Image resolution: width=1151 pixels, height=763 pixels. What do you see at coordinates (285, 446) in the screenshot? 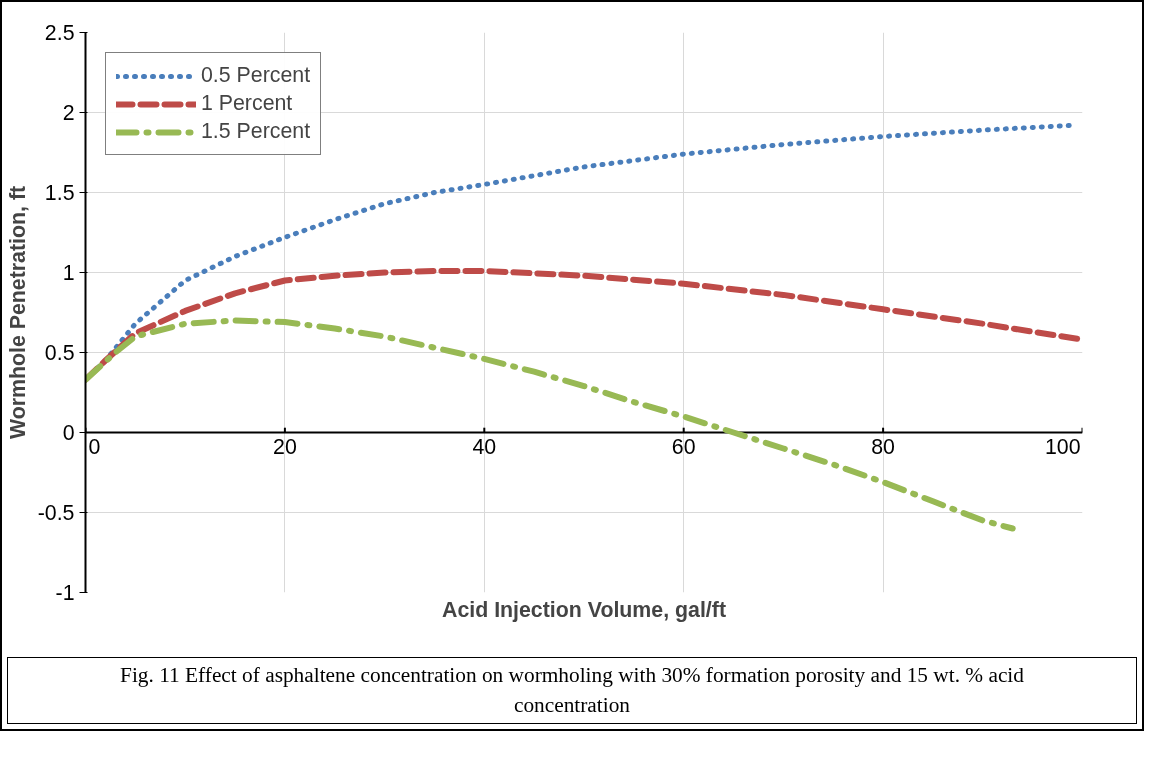
I see `x-tick-label: 20` at bounding box center [285, 446].